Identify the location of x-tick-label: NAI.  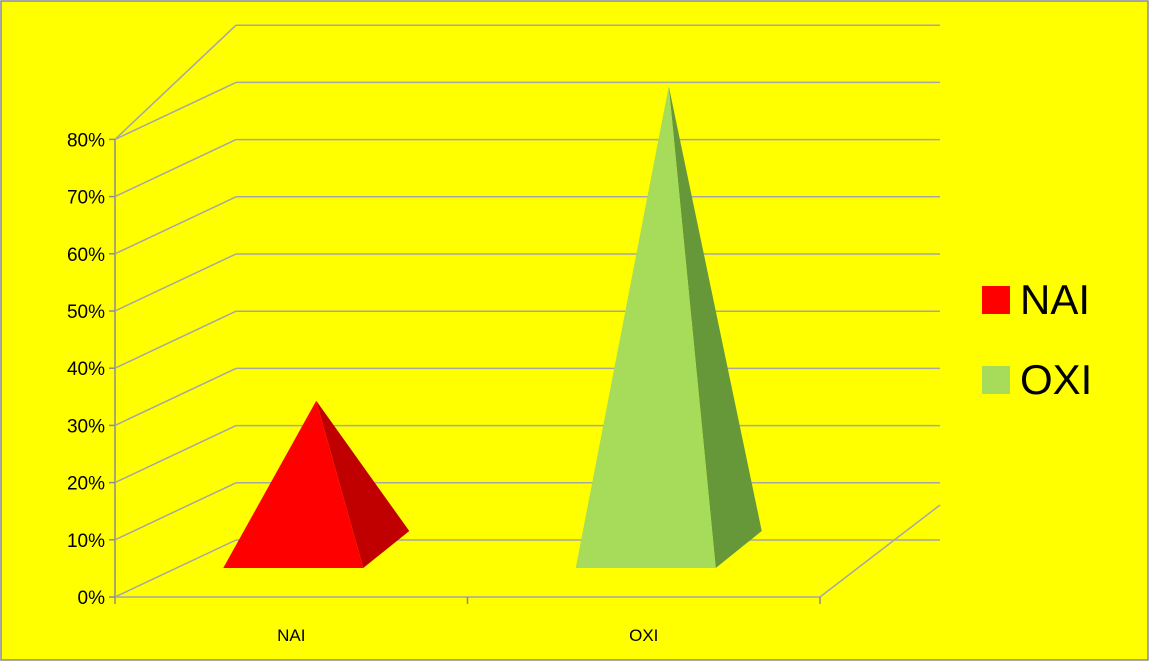
(291, 635).